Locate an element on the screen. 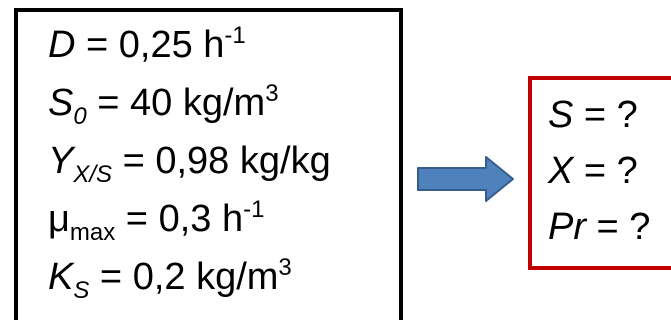 This screenshot has width=671, height=320. unknown-substrate-line: S = ? is located at coordinates (593, 115).